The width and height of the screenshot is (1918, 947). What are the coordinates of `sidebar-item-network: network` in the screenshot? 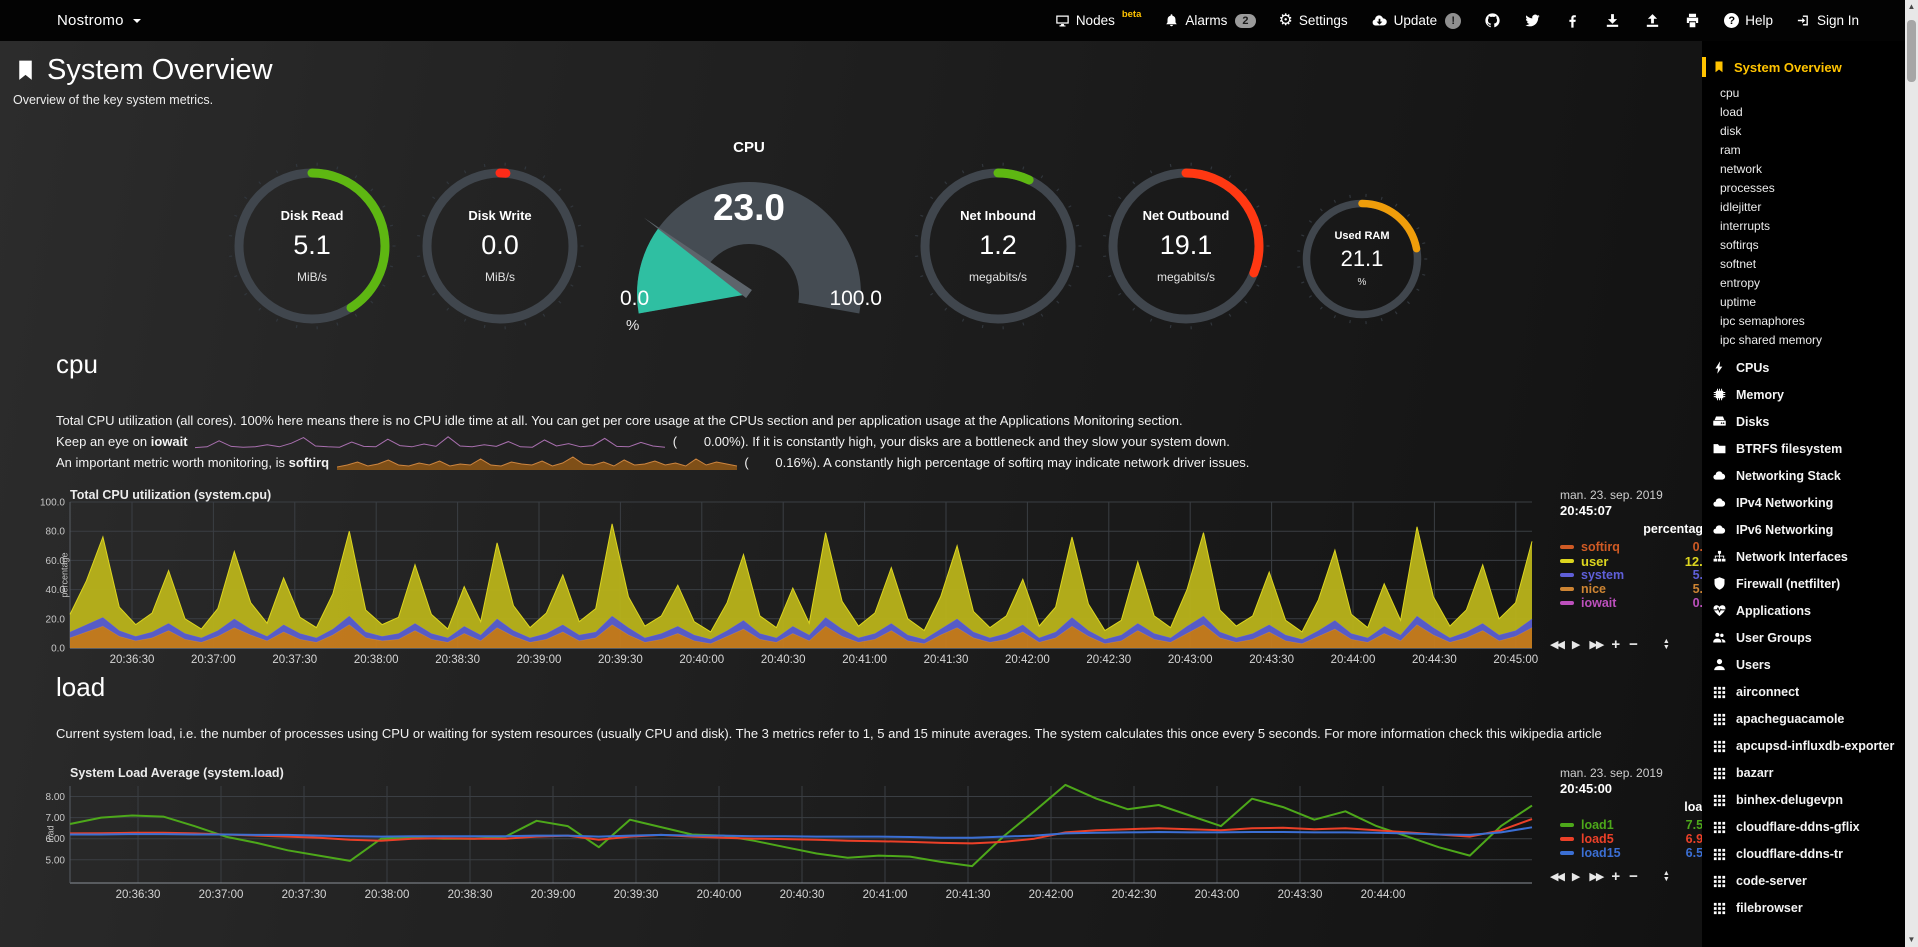 It's located at (1741, 169).